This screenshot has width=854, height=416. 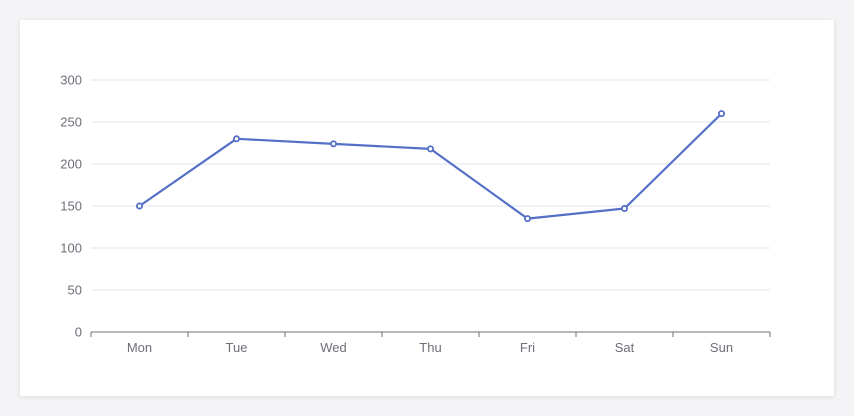 I want to click on x-axis, so click(x=430, y=334).